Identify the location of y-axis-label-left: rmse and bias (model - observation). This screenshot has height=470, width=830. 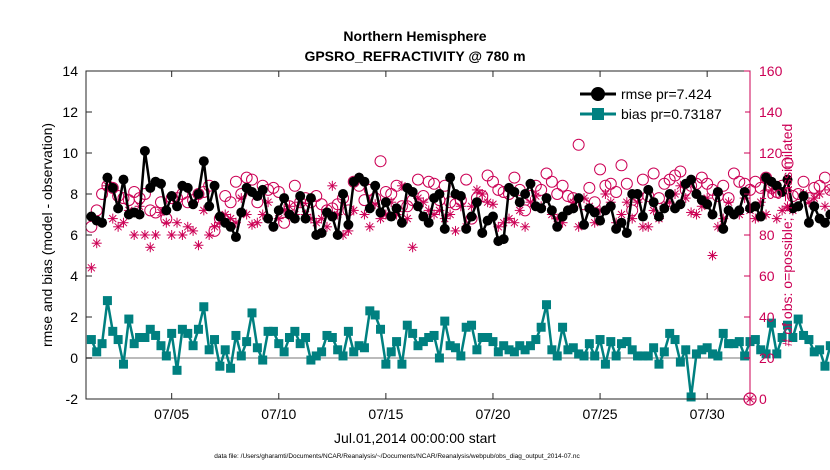
(47, 235).